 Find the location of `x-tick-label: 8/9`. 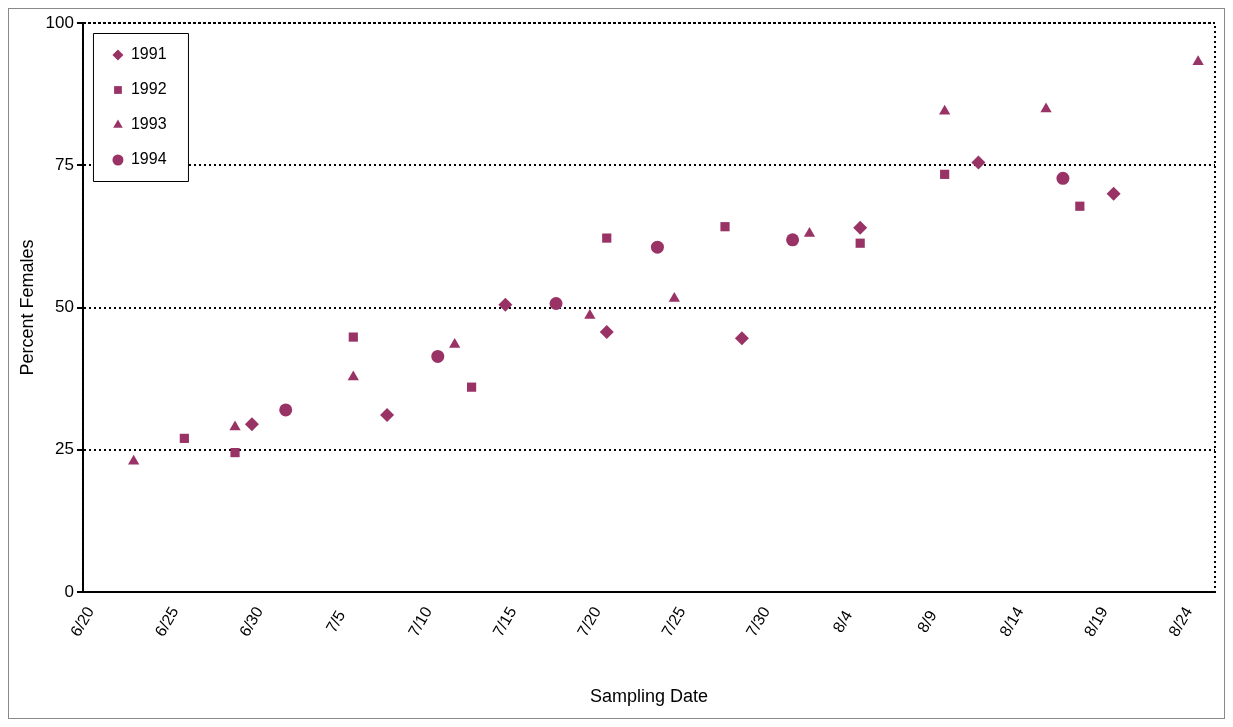

x-tick-label: 8/9 is located at coordinates (926, 621).